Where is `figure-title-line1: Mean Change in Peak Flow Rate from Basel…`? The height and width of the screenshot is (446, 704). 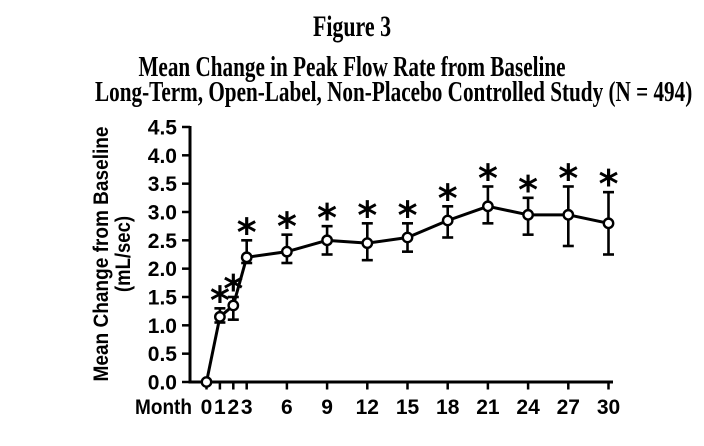
figure-title-line1: Mean Change in Peak Flow Rate from Basel… is located at coordinates (352, 67).